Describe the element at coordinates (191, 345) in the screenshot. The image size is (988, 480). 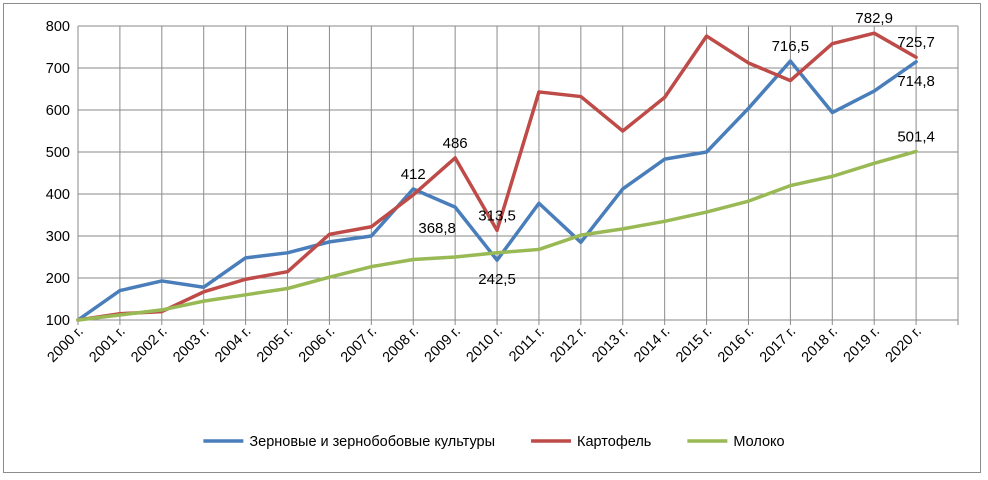
I see `x-tick-label: 2003 г.` at that location.